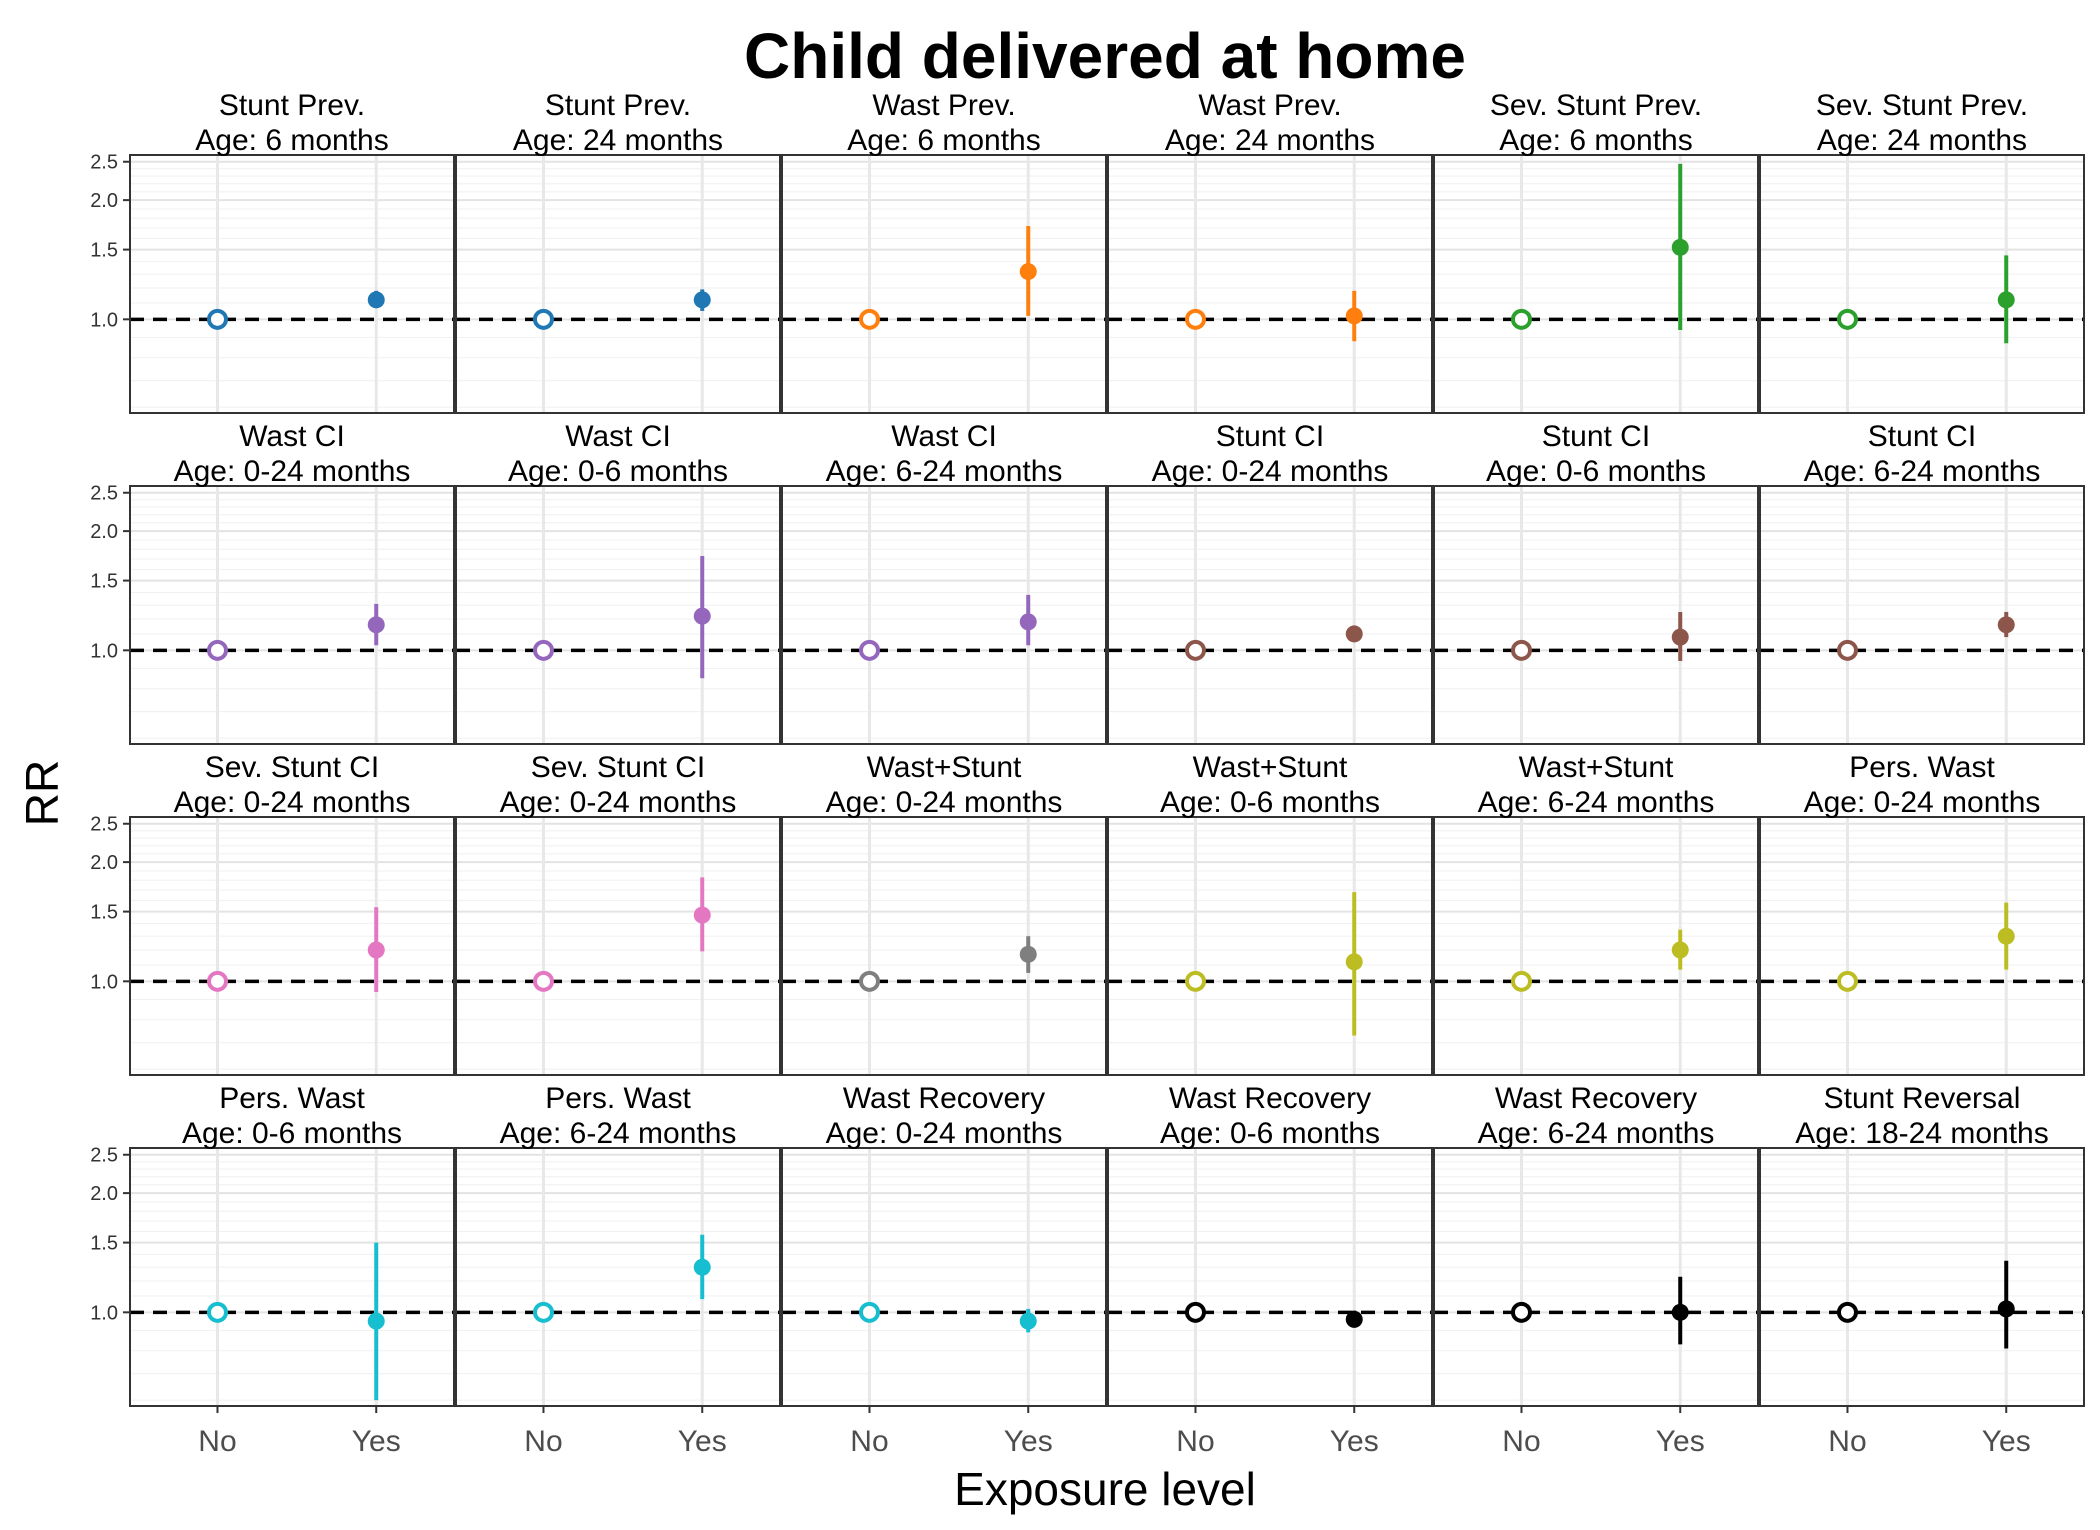  Describe the element at coordinates (1922, 1133) in the screenshot. I see `panel-age-label: Age: 18-24 months` at that location.